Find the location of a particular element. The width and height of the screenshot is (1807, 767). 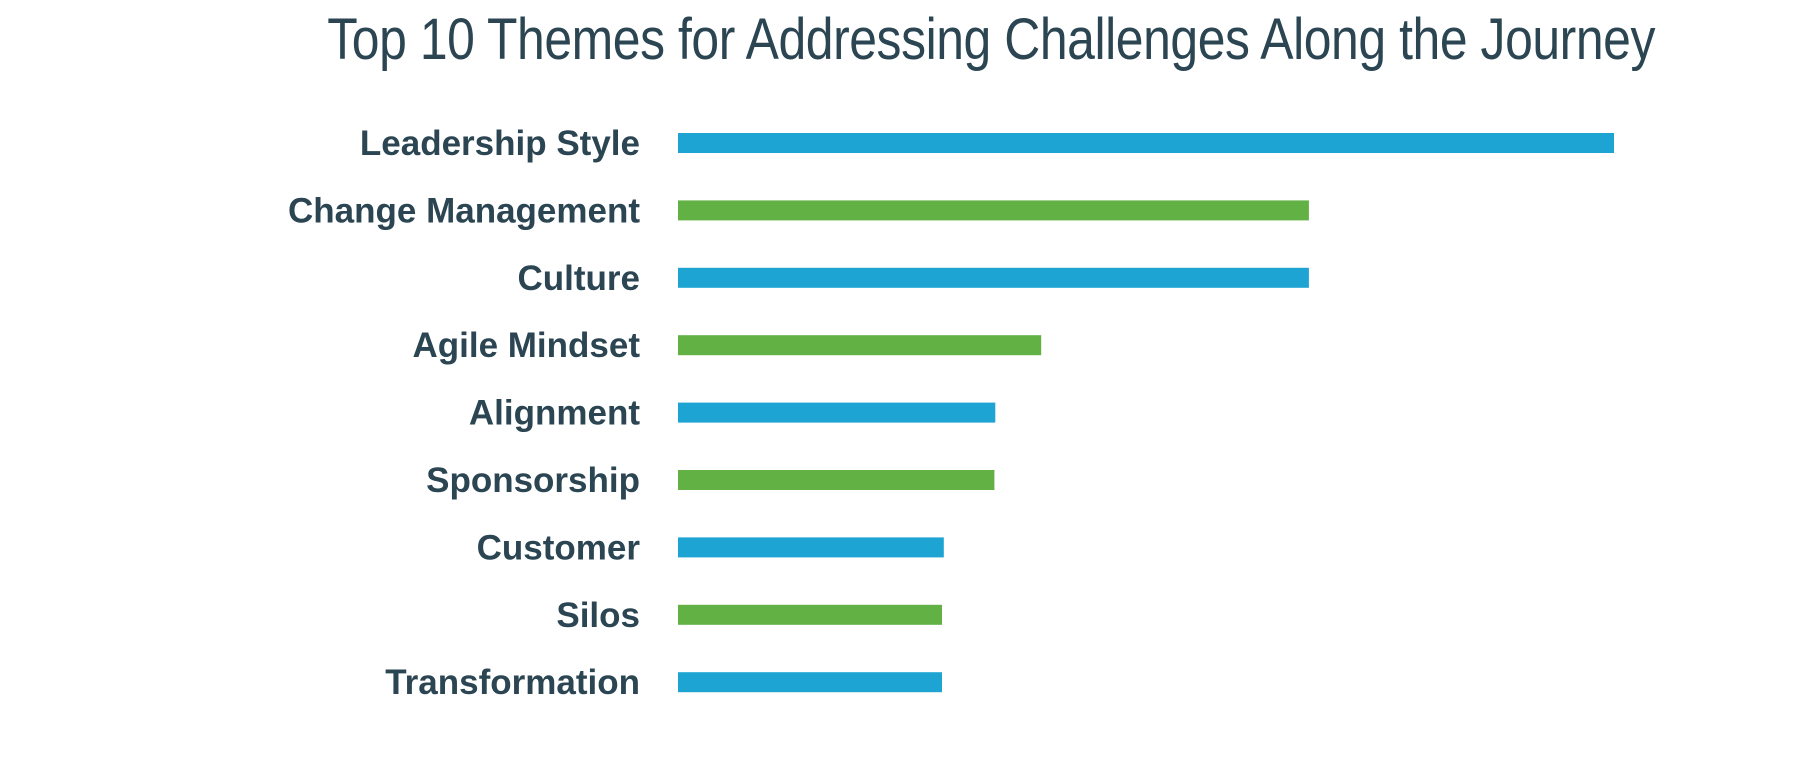

bar-agile-mindset is located at coordinates (860, 345).